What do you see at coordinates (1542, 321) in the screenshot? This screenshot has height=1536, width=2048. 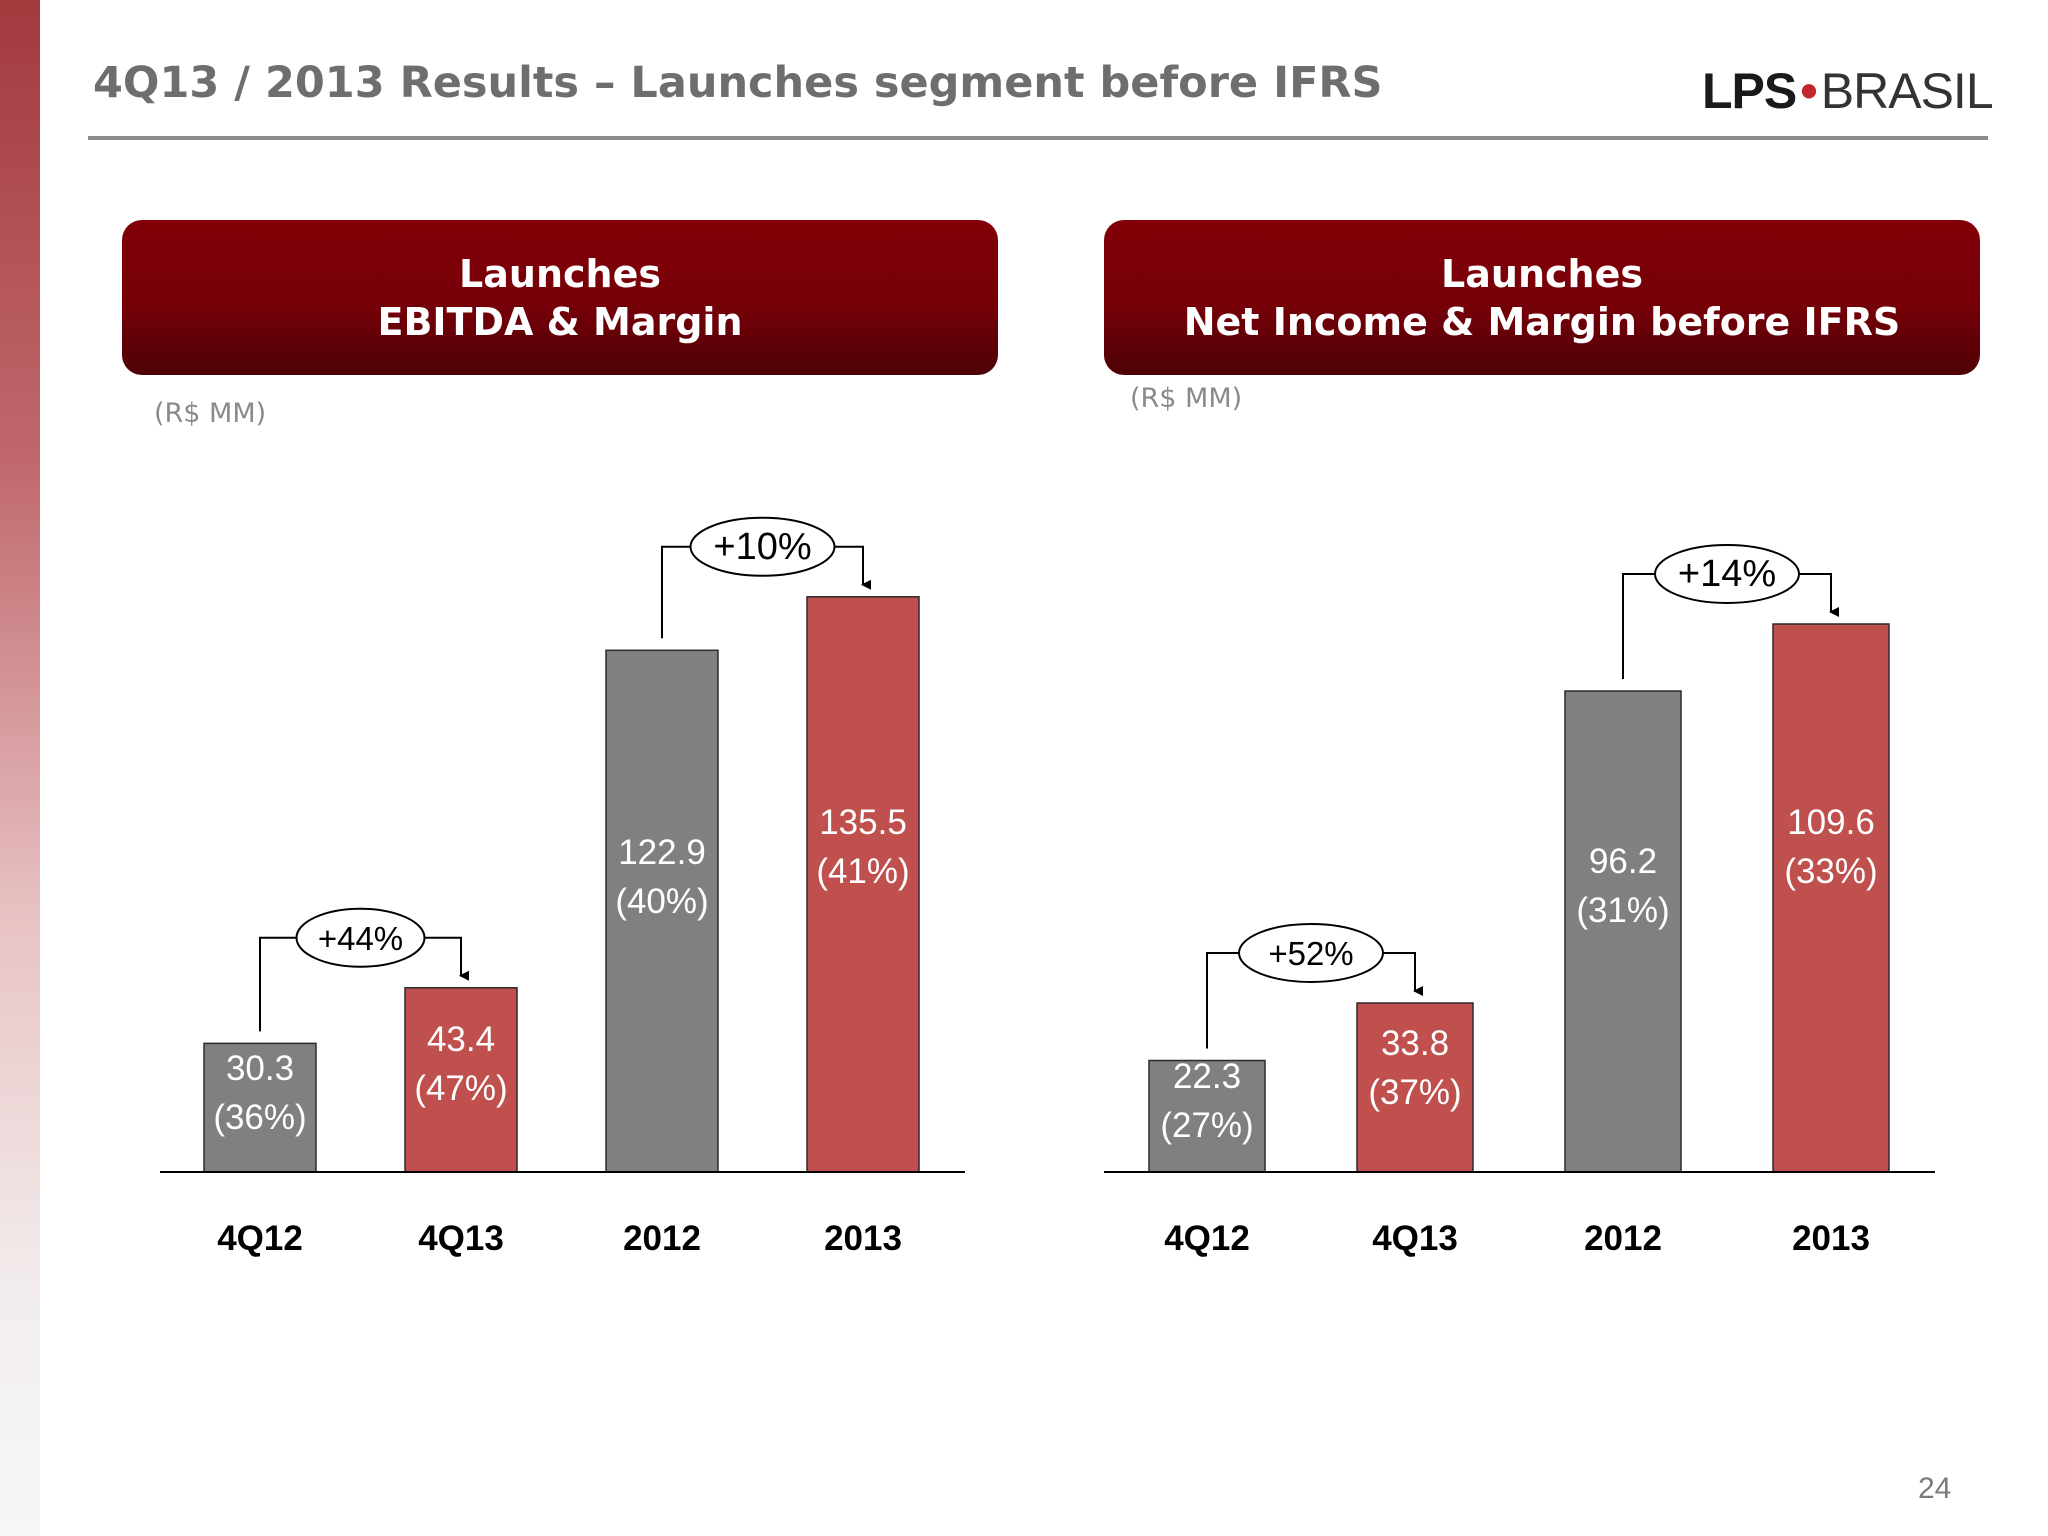 I see `net-income-header-line2: Net Income & Margin before IFRS` at bounding box center [1542, 321].